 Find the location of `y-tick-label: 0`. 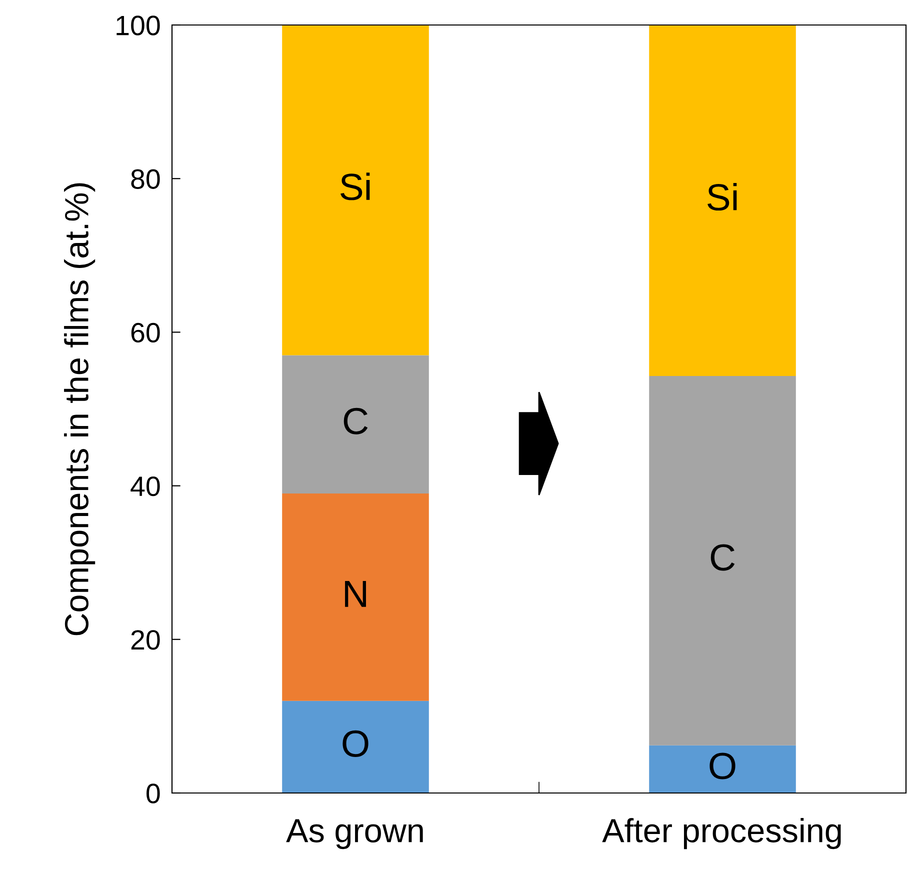

y-tick-label: 0 is located at coordinates (153, 794).